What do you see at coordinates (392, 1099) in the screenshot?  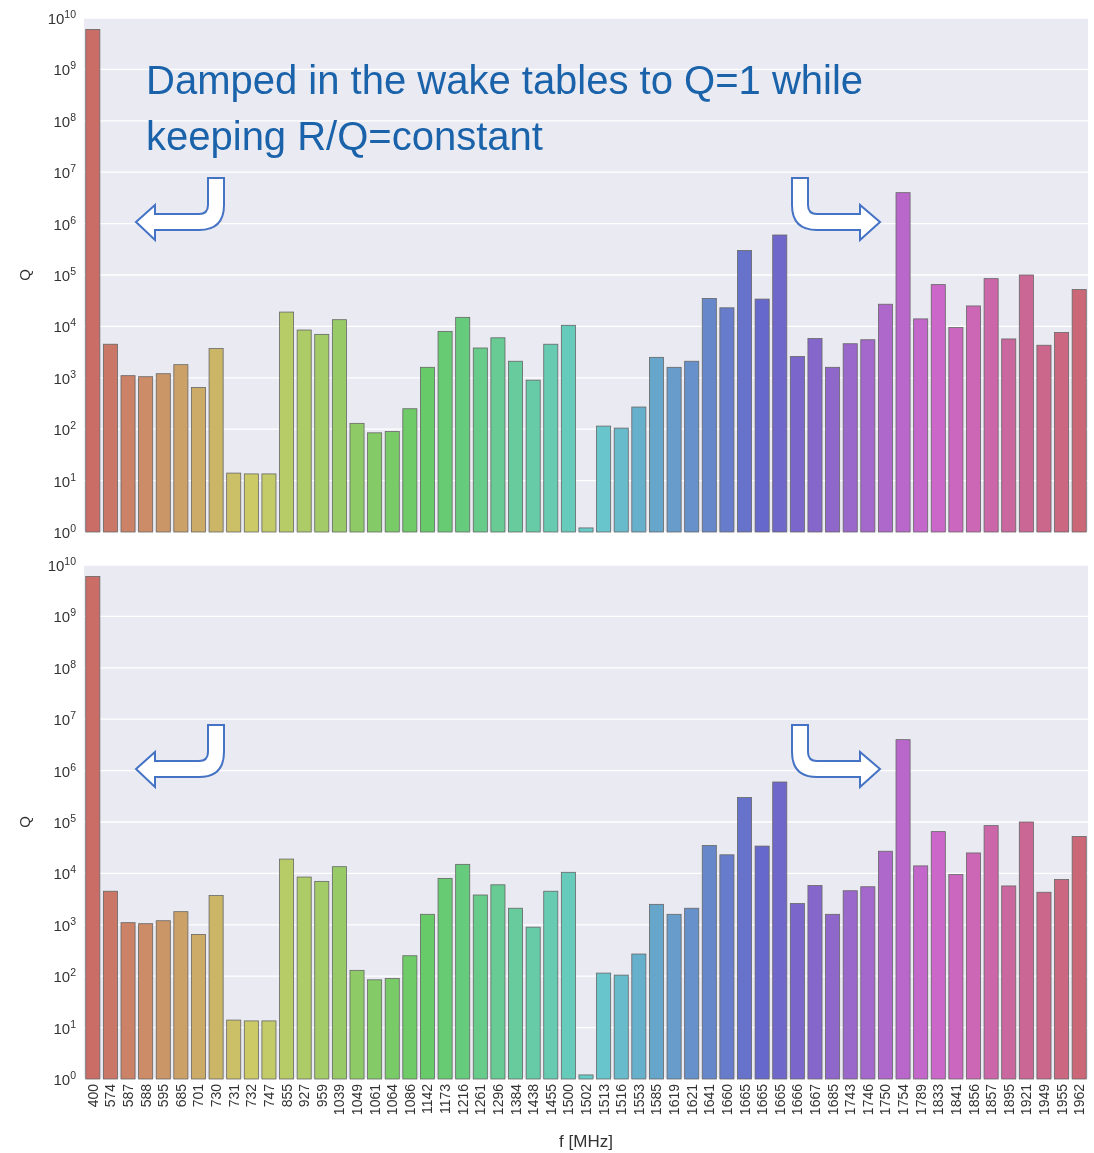 I see `x-tick-label: 1064` at bounding box center [392, 1099].